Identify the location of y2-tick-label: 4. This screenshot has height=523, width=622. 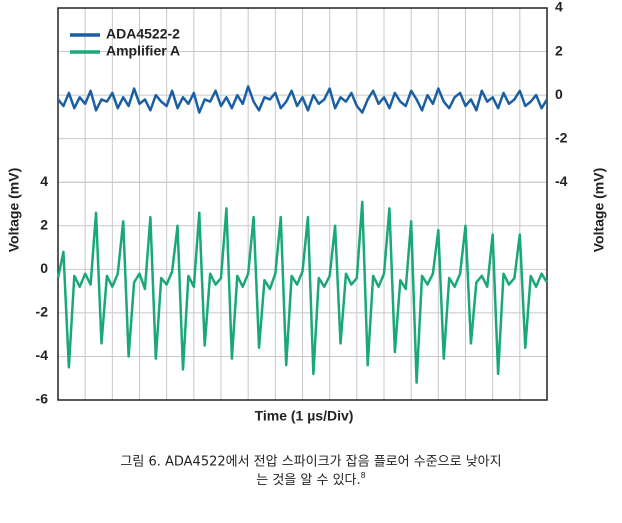
(559, 7).